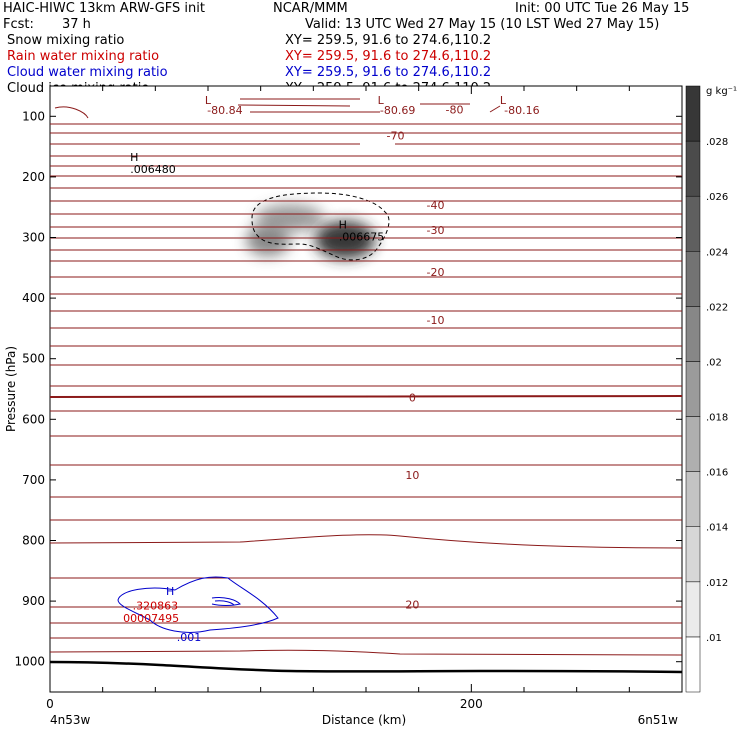  What do you see at coordinates (396, 136) in the screenshot?
I see `isotherm-label: -70` at bounding box center [396, 136].